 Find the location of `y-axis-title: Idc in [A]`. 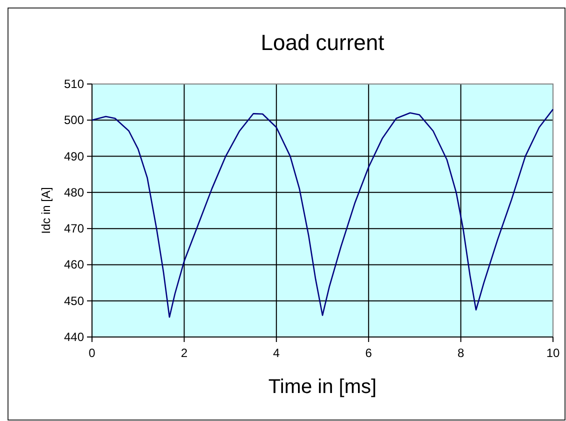

y-axis-title: Idc in [A] is located at coordinates (46, 210).